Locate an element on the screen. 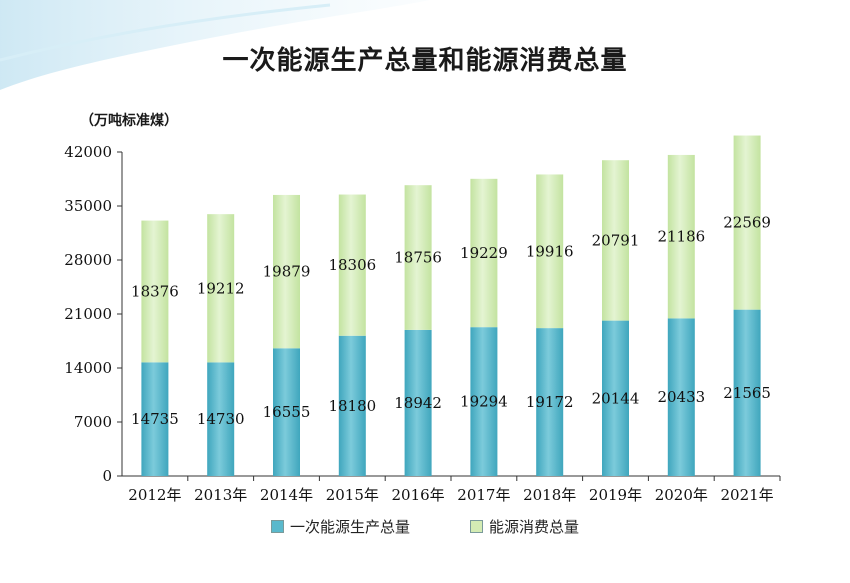  y-axis-unit: （万吨标准煤） is located at coordinates (129, 121).